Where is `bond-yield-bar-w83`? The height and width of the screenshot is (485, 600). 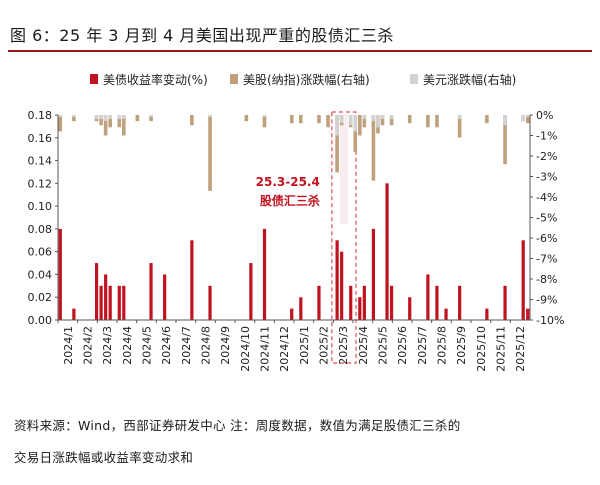
bond-yield-bar-w83 is located at coordinates (437, 302).